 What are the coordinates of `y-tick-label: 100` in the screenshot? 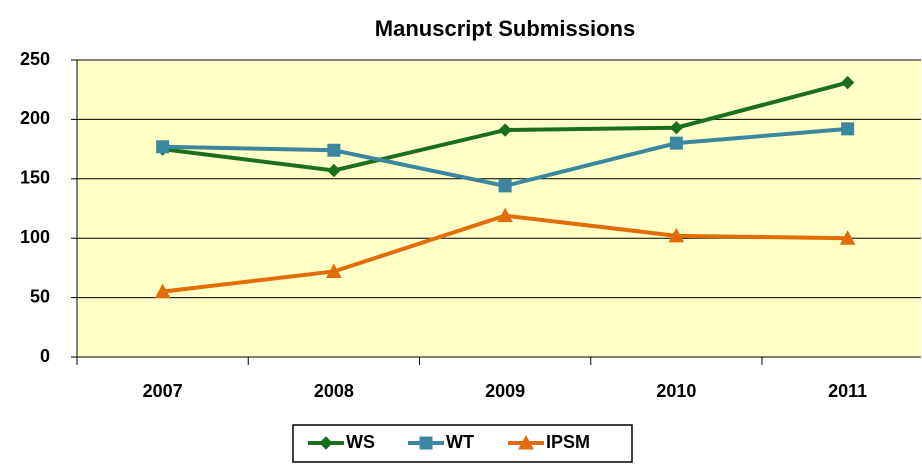 It's located at (35, 237).